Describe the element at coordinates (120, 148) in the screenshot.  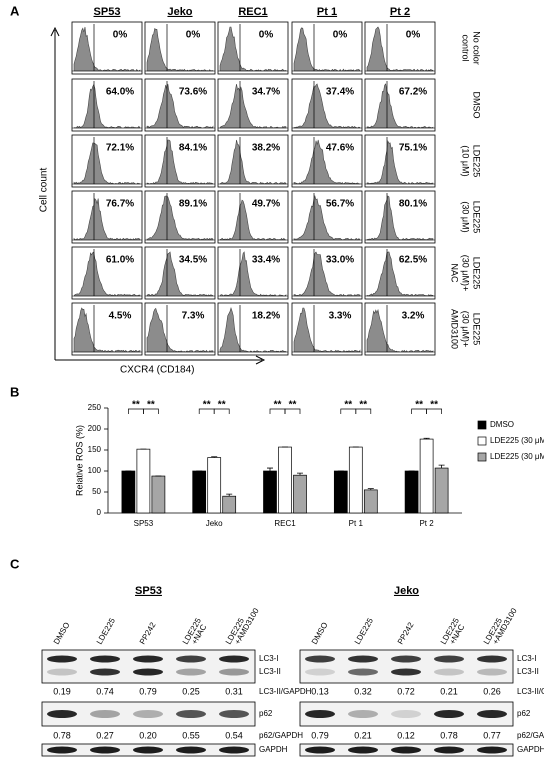
I see `percentage: 72.1%` at that location.